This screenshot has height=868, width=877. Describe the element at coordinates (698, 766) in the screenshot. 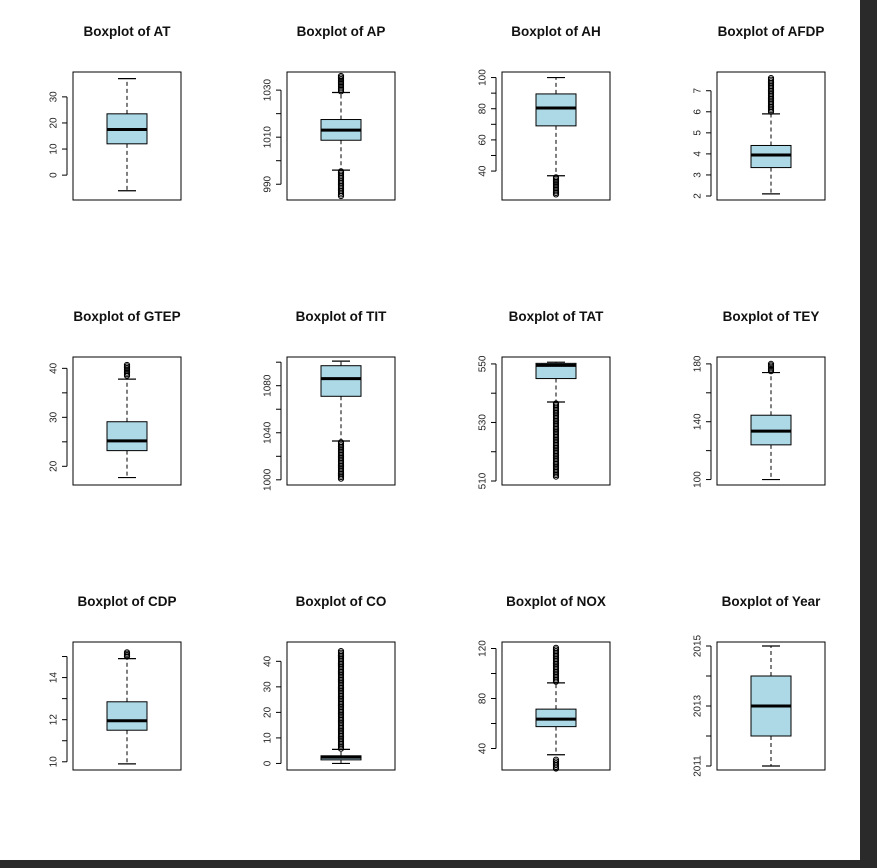

I see `y-tick-label: 2011` at that location.